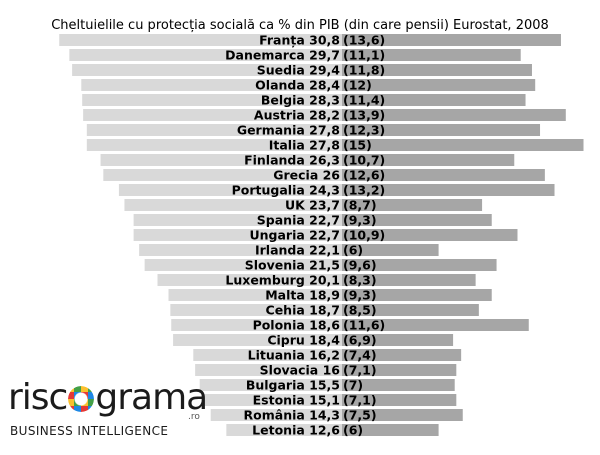 The height and width of the screenshot is (455, 600). Describe the element at coordinates (151, 397) in the screenshot. I see `logo-word-right: grama` at that location.